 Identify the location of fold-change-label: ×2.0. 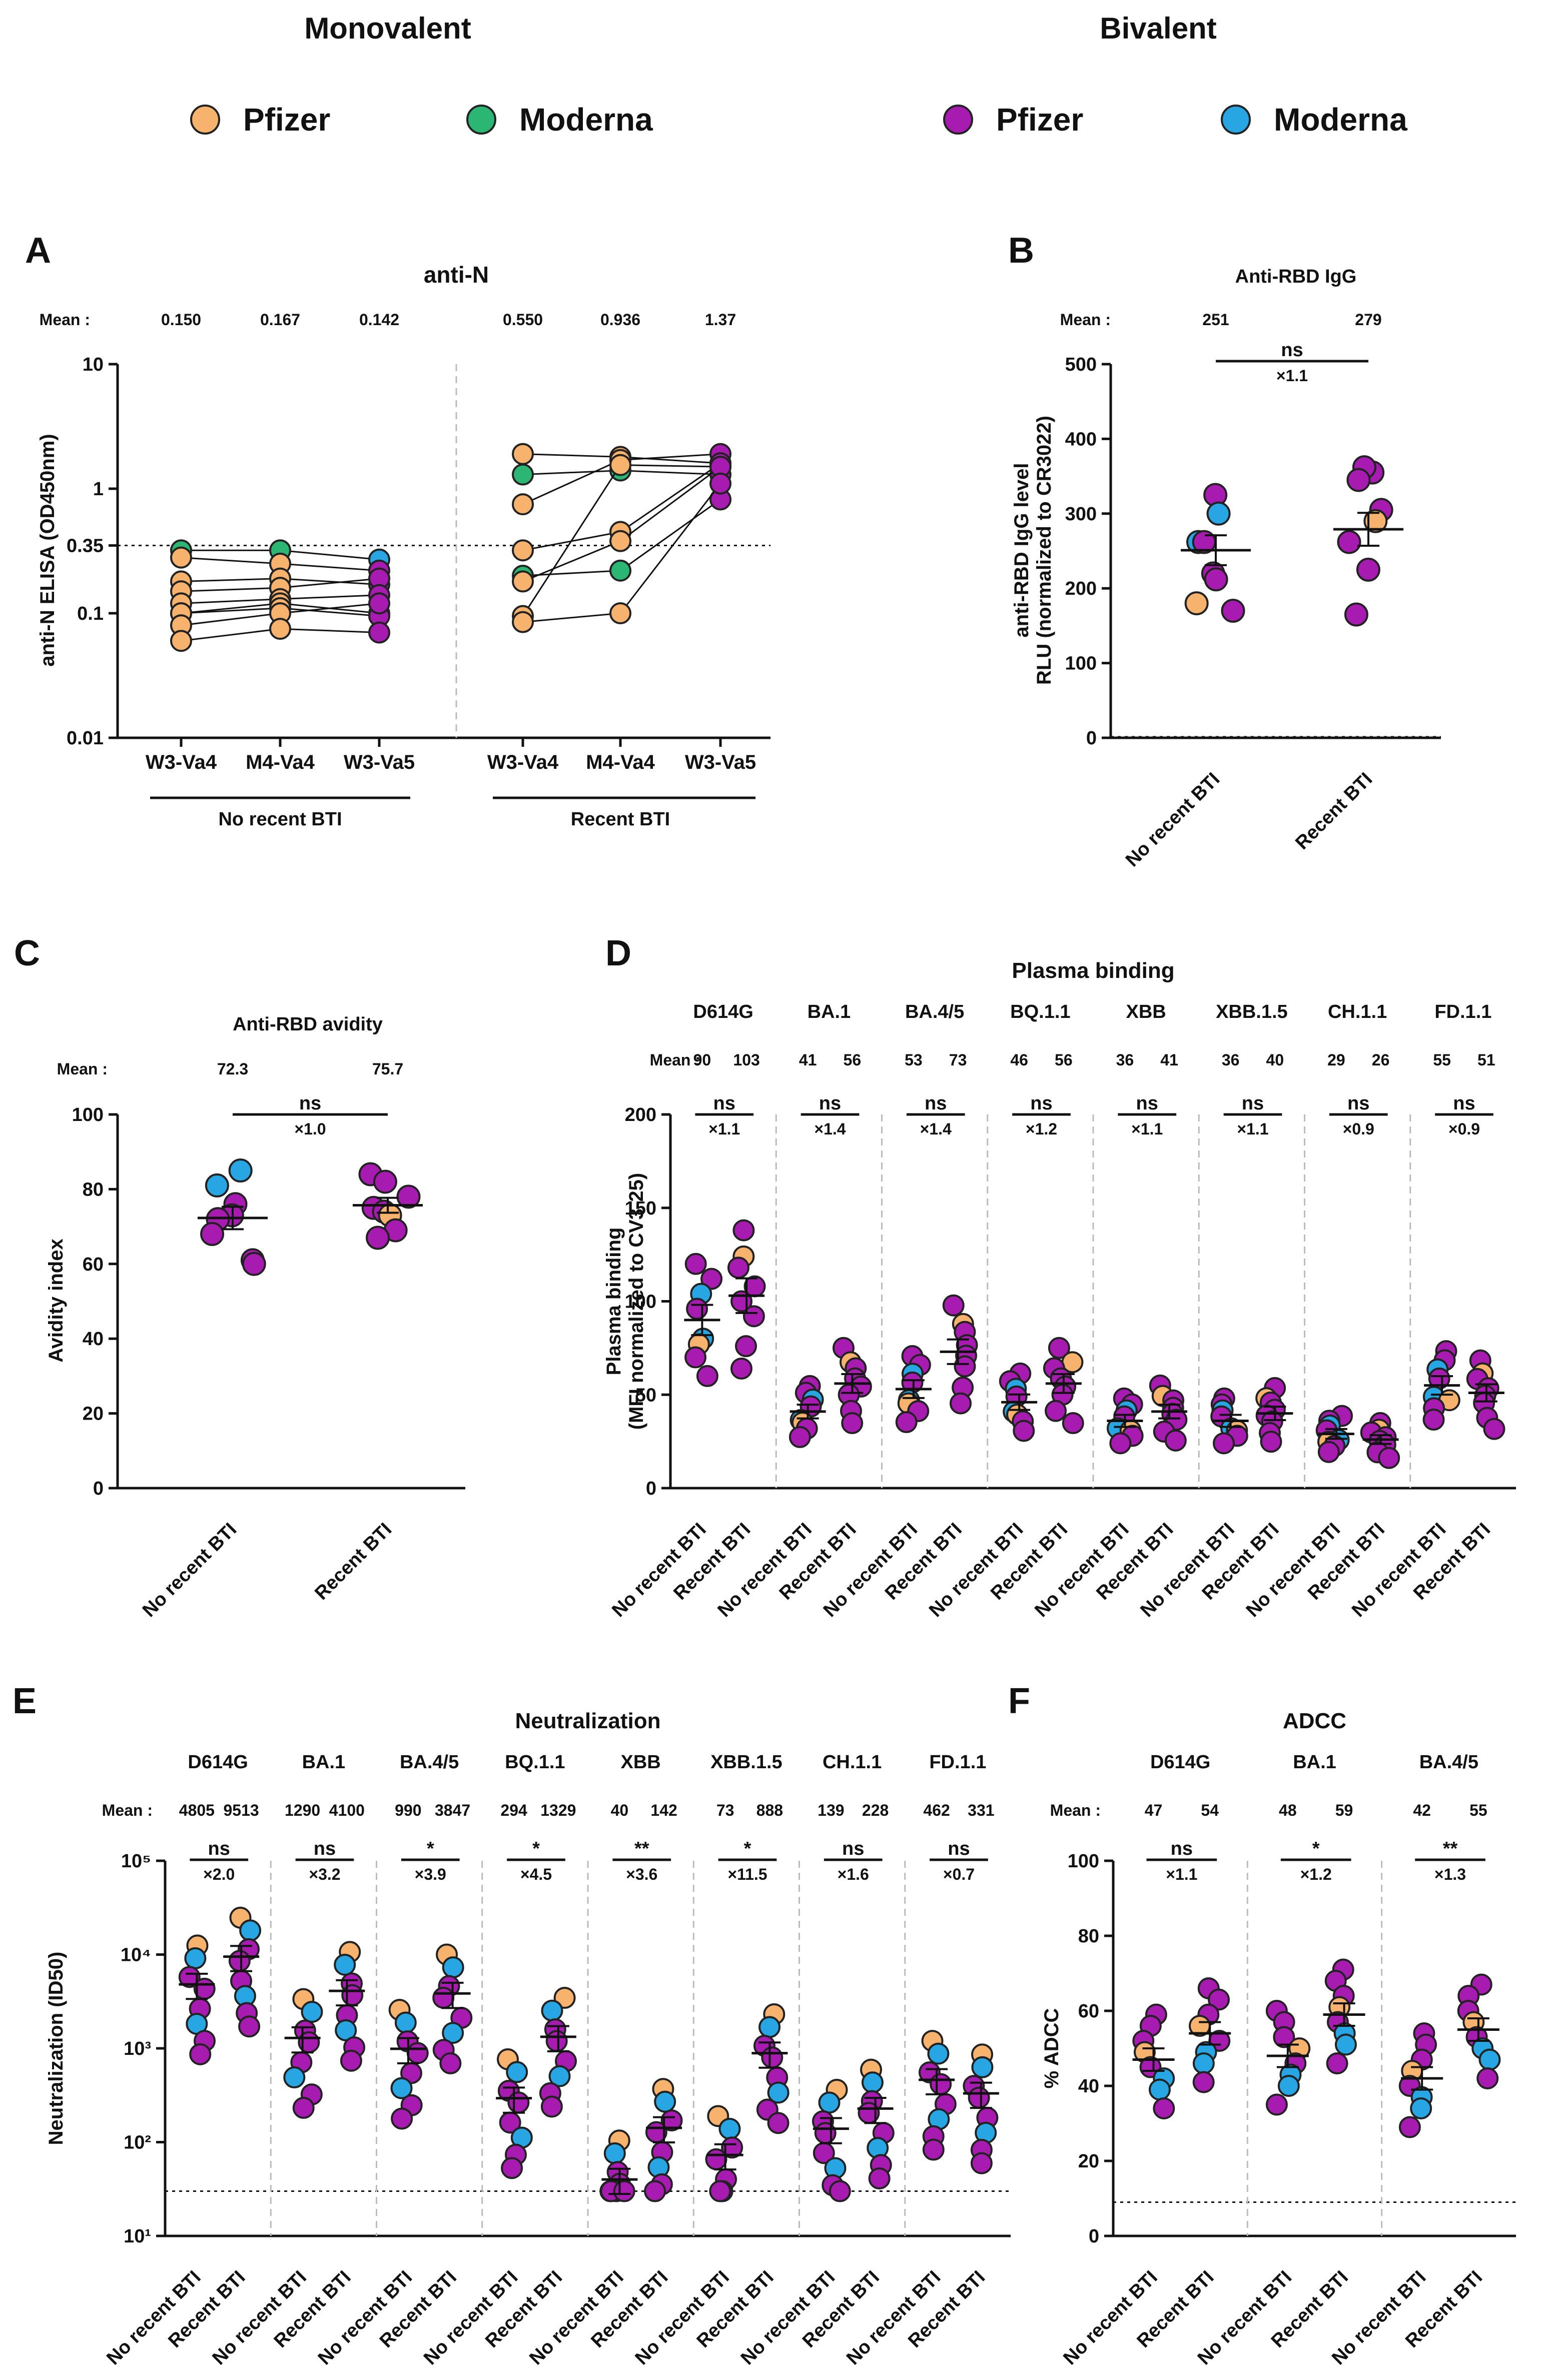
(219, 1874).